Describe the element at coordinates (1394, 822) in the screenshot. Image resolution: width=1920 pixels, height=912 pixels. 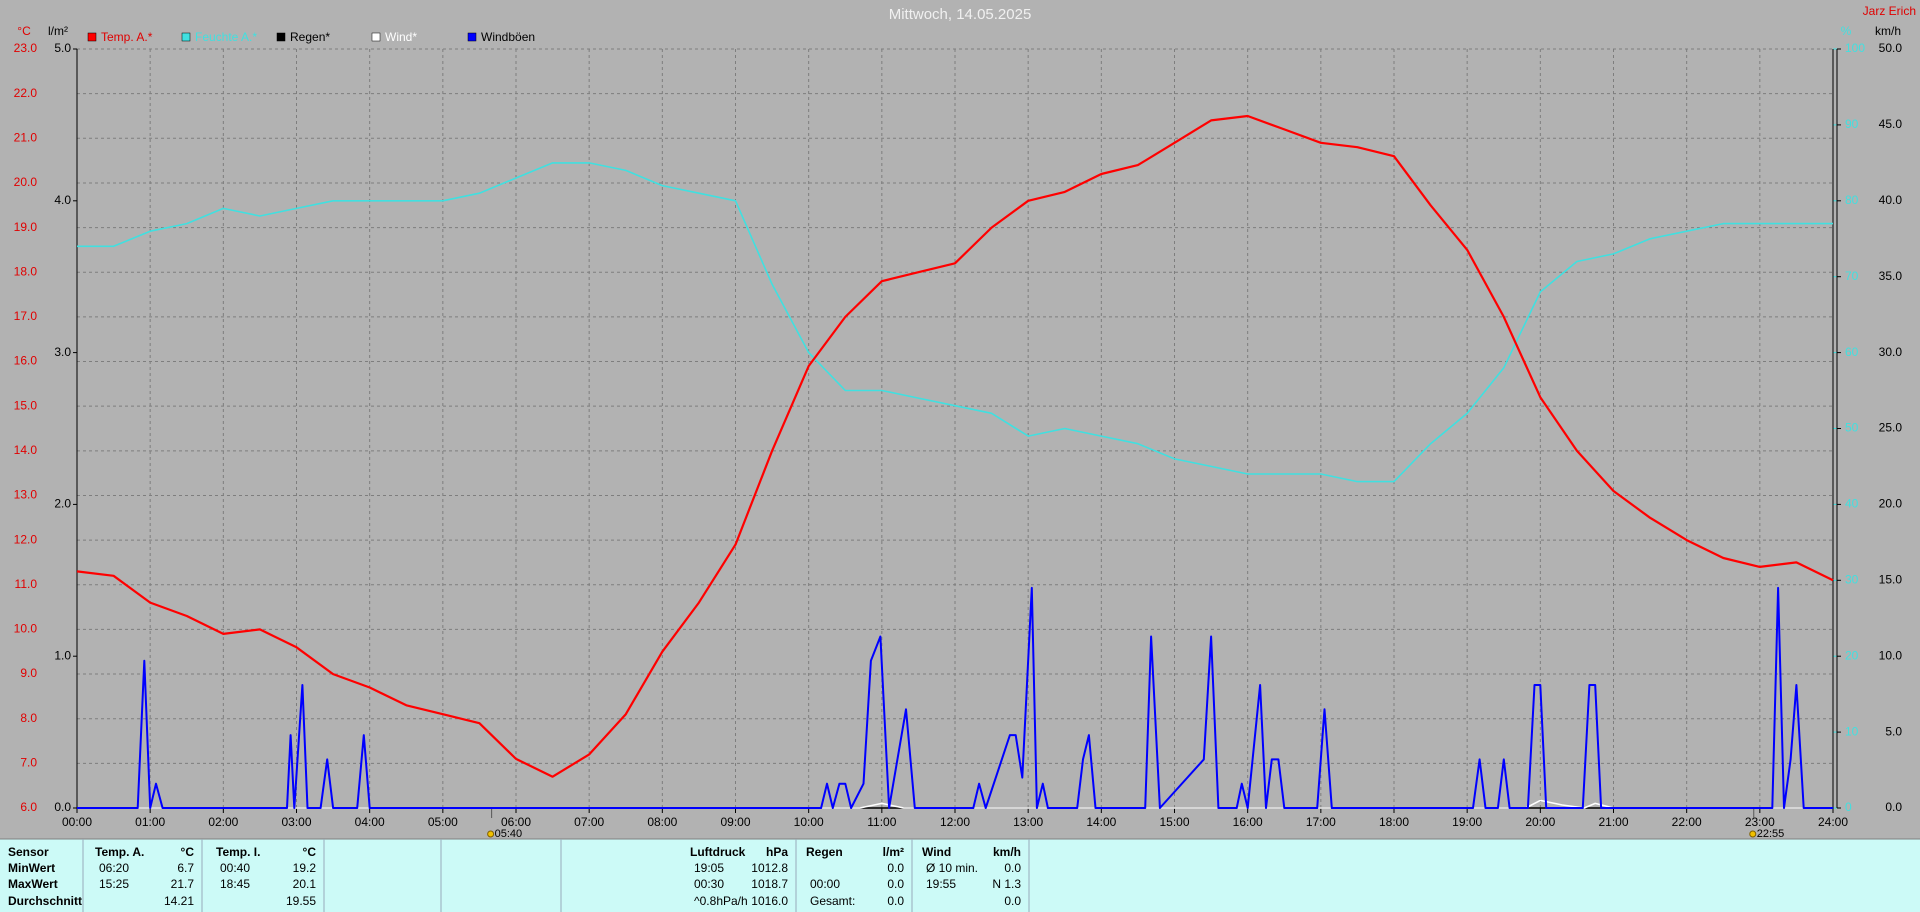
I see `x-tick-label: 18:00` at that location.